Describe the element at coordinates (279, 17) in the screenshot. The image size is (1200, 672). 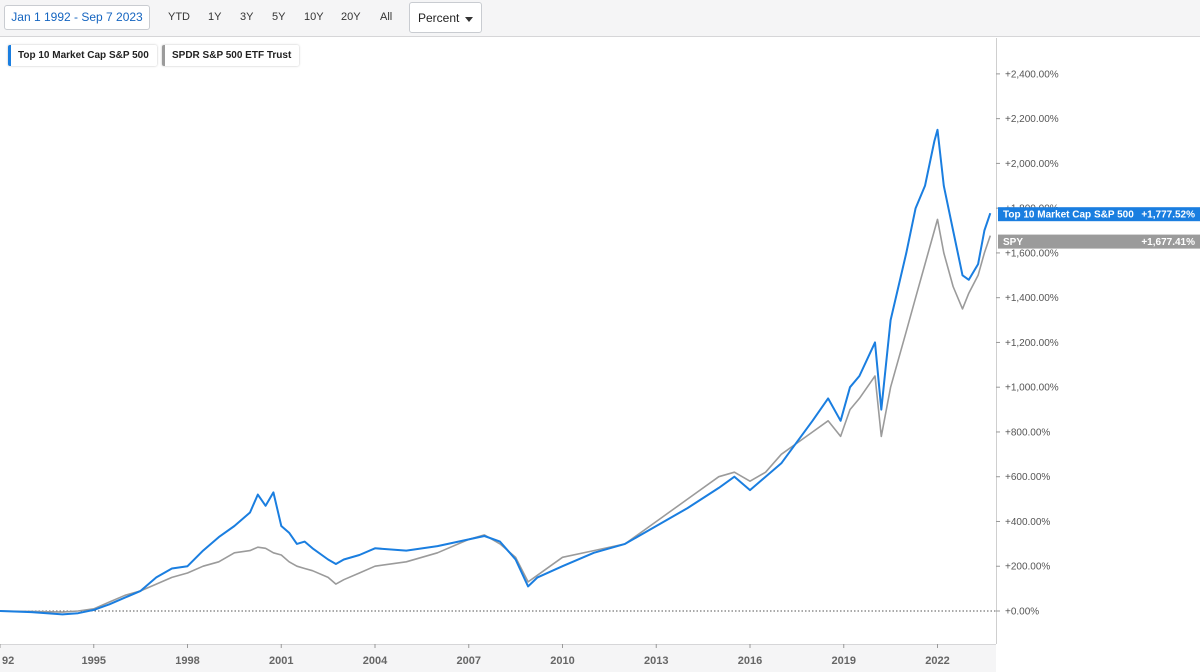
I see `range-5y-button: 5Y` at that location.